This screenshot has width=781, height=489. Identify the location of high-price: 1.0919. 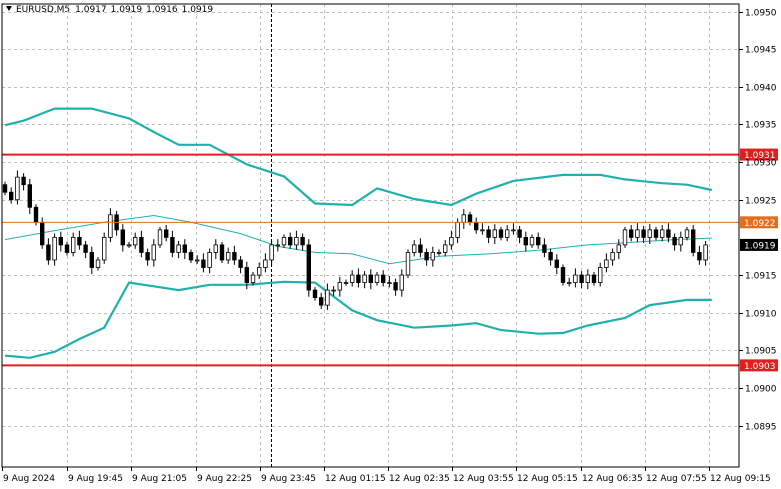
(126, 10).